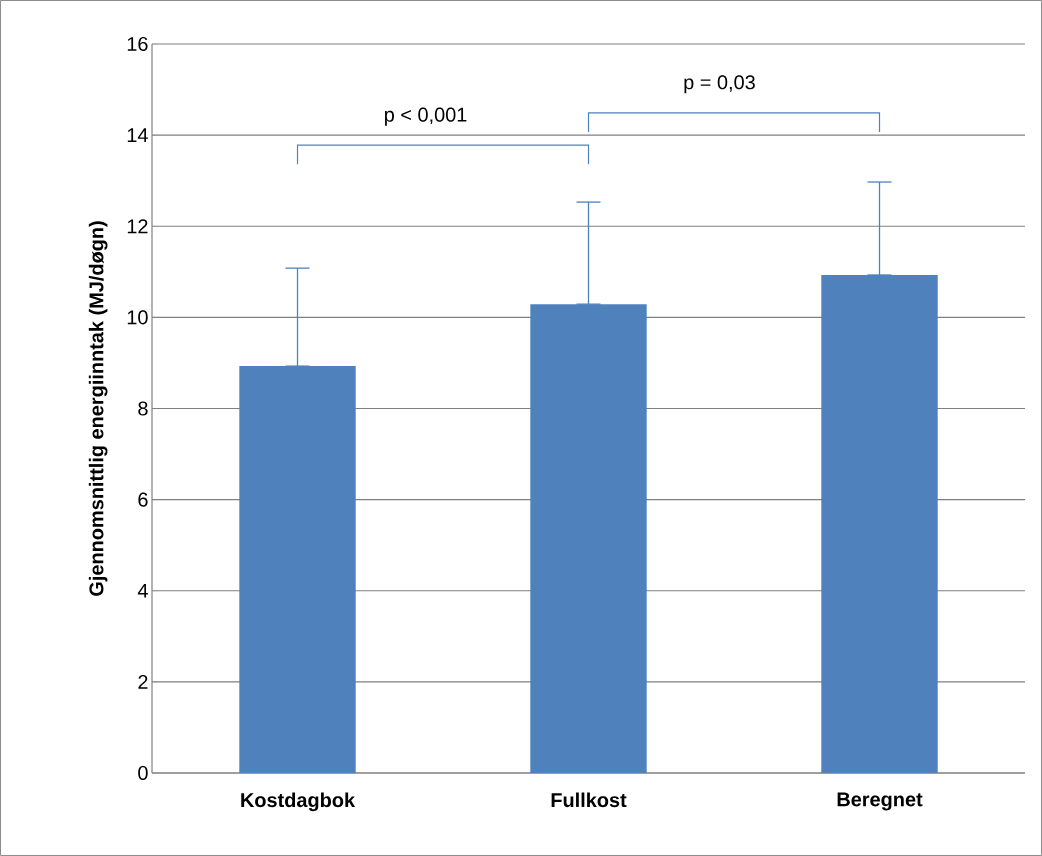 The image size is (1042, 856). I want to click on y-tick-label: 6, so click(143, 499).